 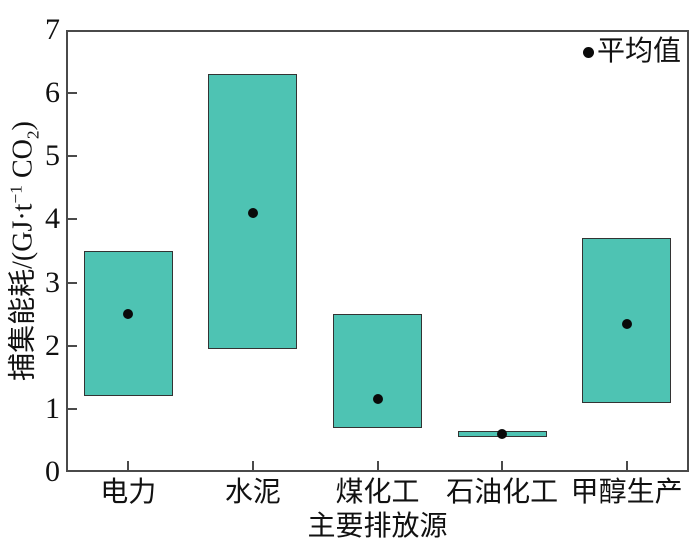 I want to click on y-tick-label: 1, so click(x=52, y=408).